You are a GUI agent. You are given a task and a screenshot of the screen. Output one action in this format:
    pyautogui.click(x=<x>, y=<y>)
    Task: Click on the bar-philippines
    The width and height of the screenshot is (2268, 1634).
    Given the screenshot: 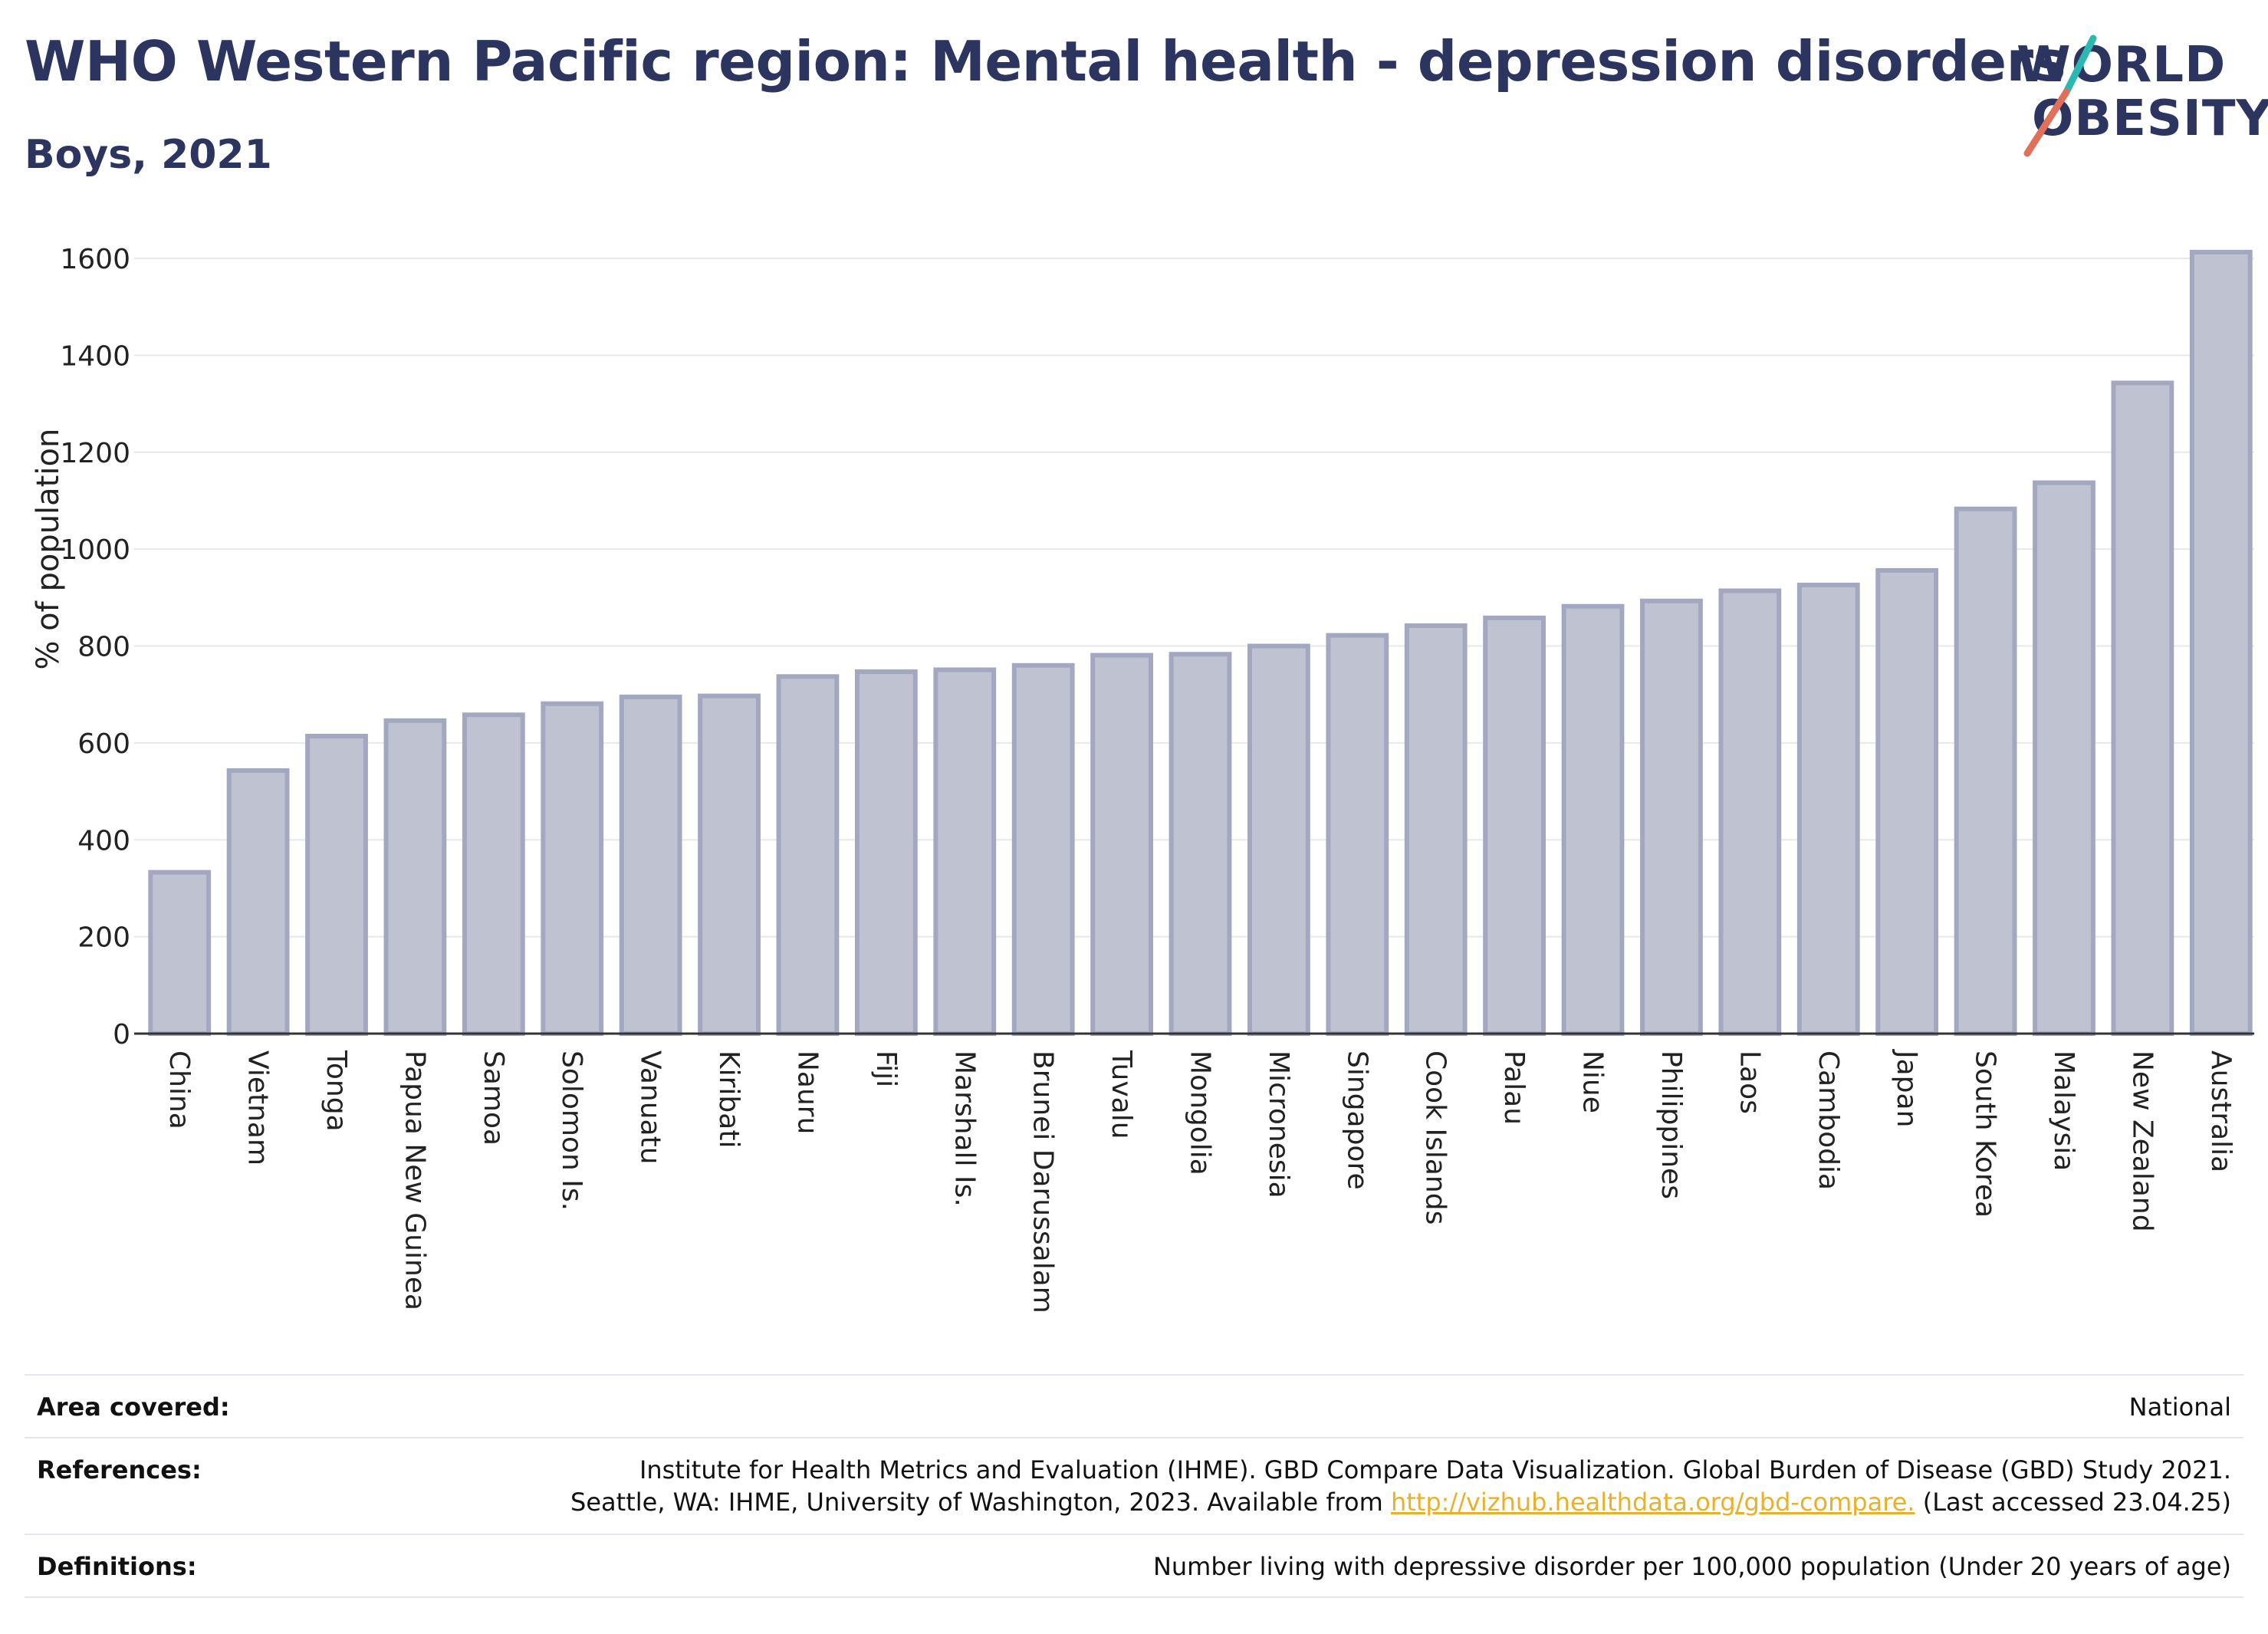 What is the action you would take?
    pyautogui.click(x=1671, y=817)
    